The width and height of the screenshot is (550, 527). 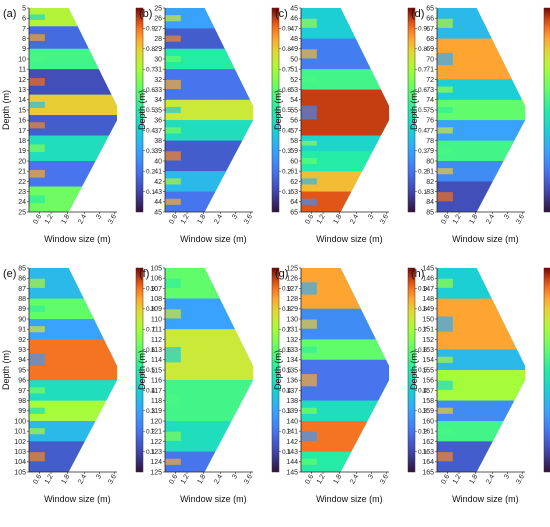 I want to click on y-tick-label: 124, so click(x=156, y=462).